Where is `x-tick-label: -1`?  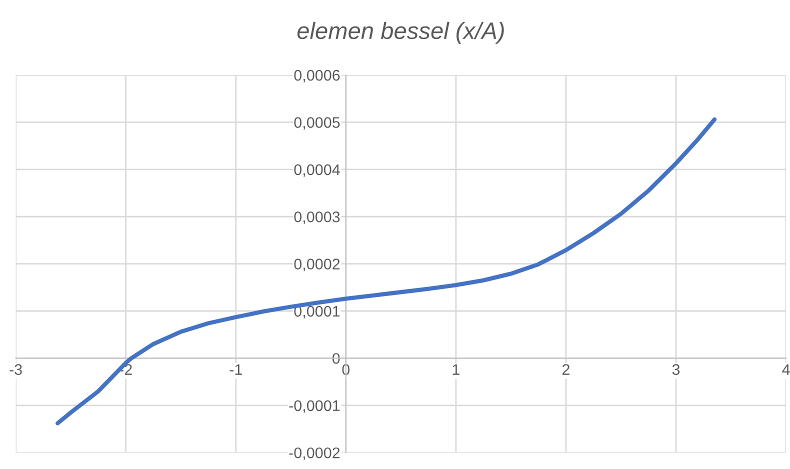 x-tick-label: -1 is located at coordinates (236, 369).